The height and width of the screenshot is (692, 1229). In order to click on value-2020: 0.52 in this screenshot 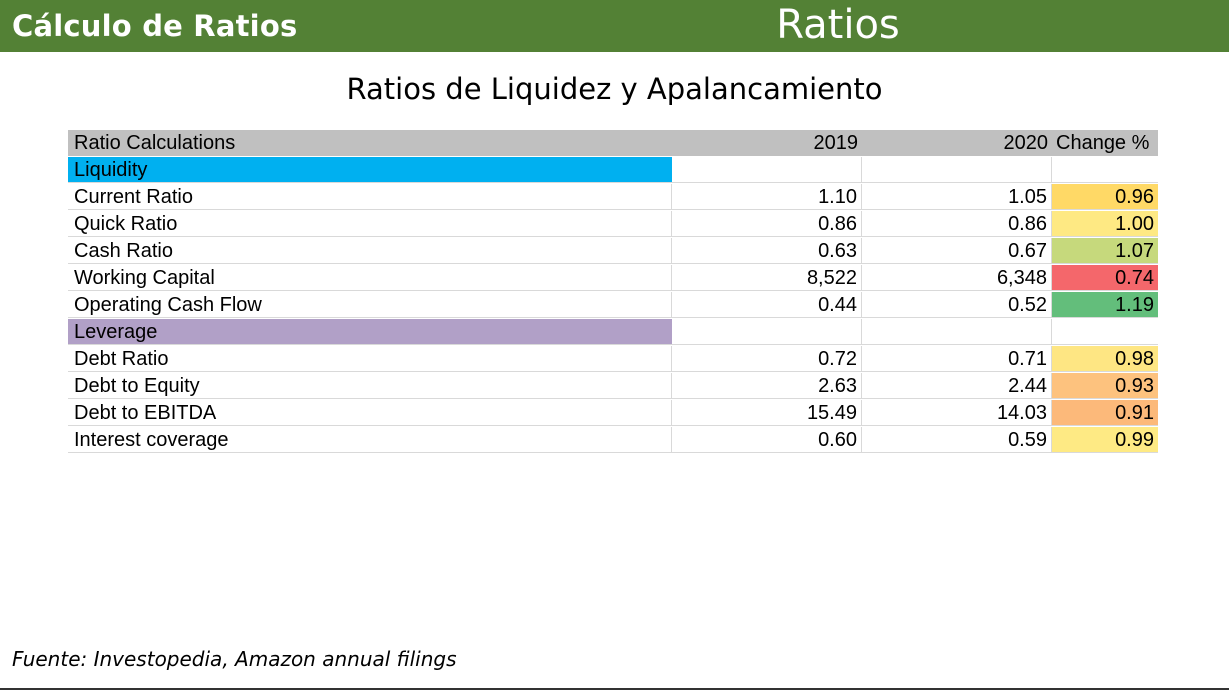, I will do `click(957, 305)`.